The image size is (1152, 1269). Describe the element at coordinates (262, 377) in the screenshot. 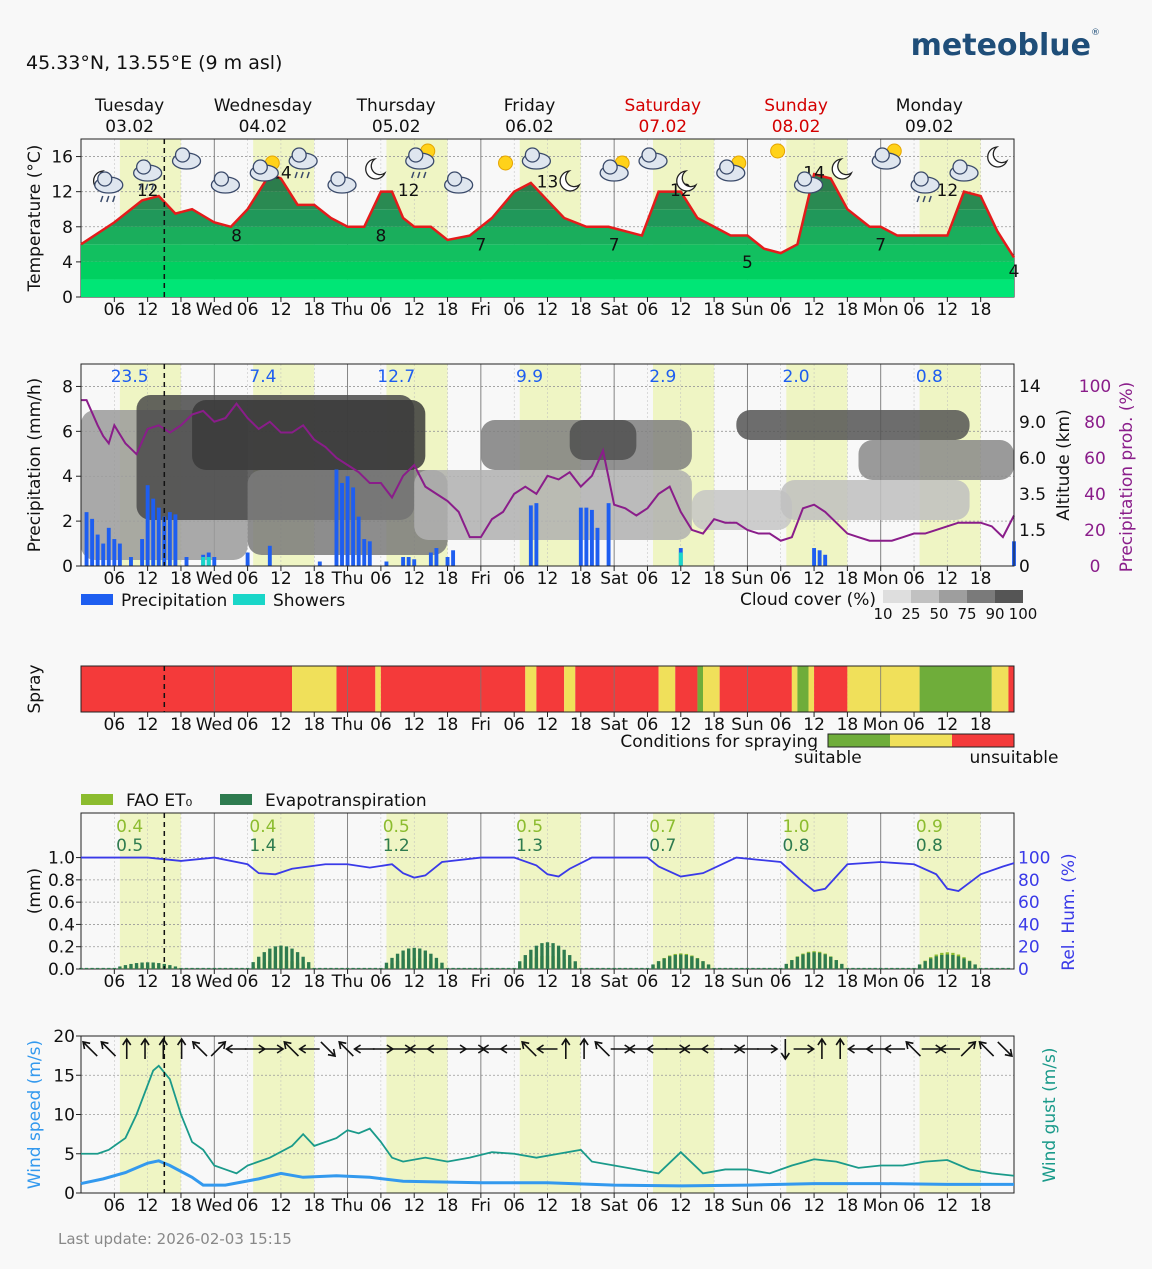

I see `daily-precipitation-total: 7.4` at that location.